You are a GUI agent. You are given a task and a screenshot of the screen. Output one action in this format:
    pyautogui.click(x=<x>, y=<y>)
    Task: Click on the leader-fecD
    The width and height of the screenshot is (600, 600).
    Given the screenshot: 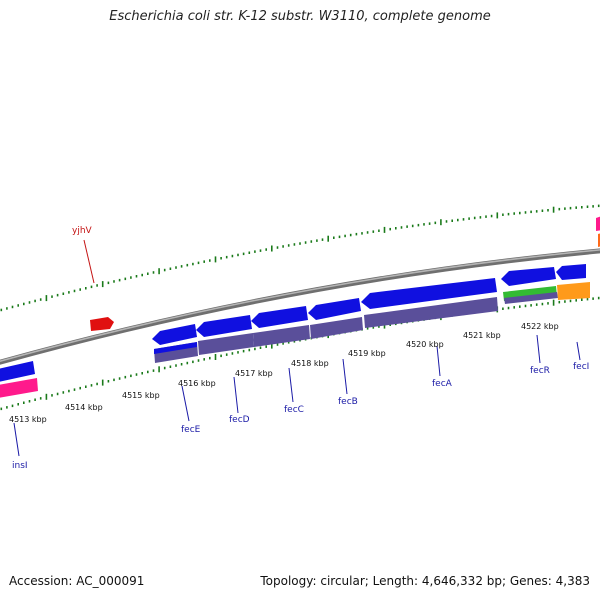 What is the action you would take?
    pyautogui.click(x=236, y=395)
    